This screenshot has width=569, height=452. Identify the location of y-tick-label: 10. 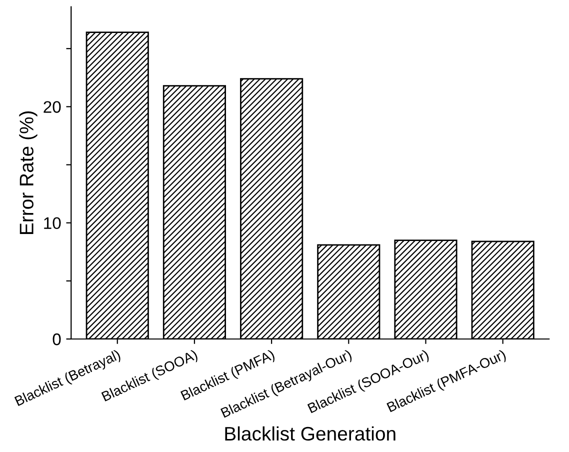
(52, 223).